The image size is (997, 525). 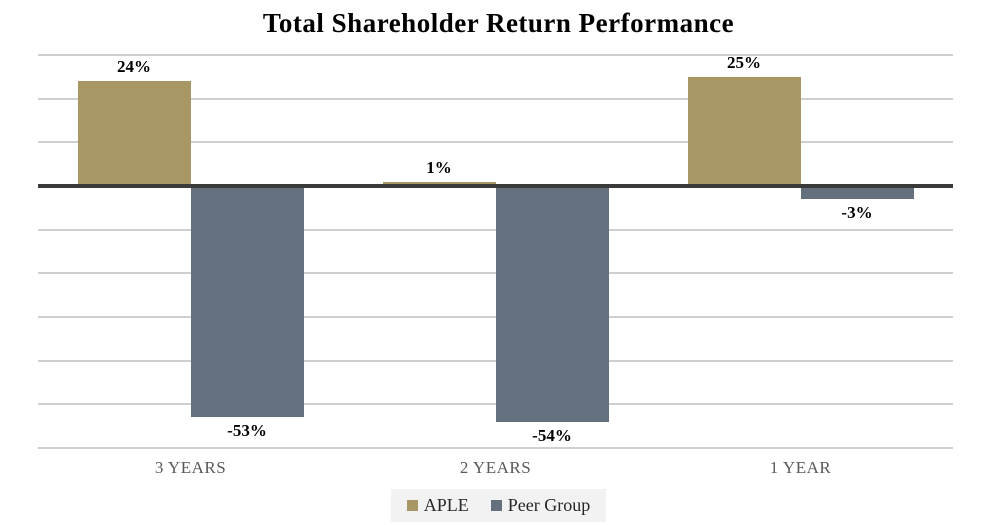 I want to click on value-label--3%: -3%, so click(x=857, y=213).